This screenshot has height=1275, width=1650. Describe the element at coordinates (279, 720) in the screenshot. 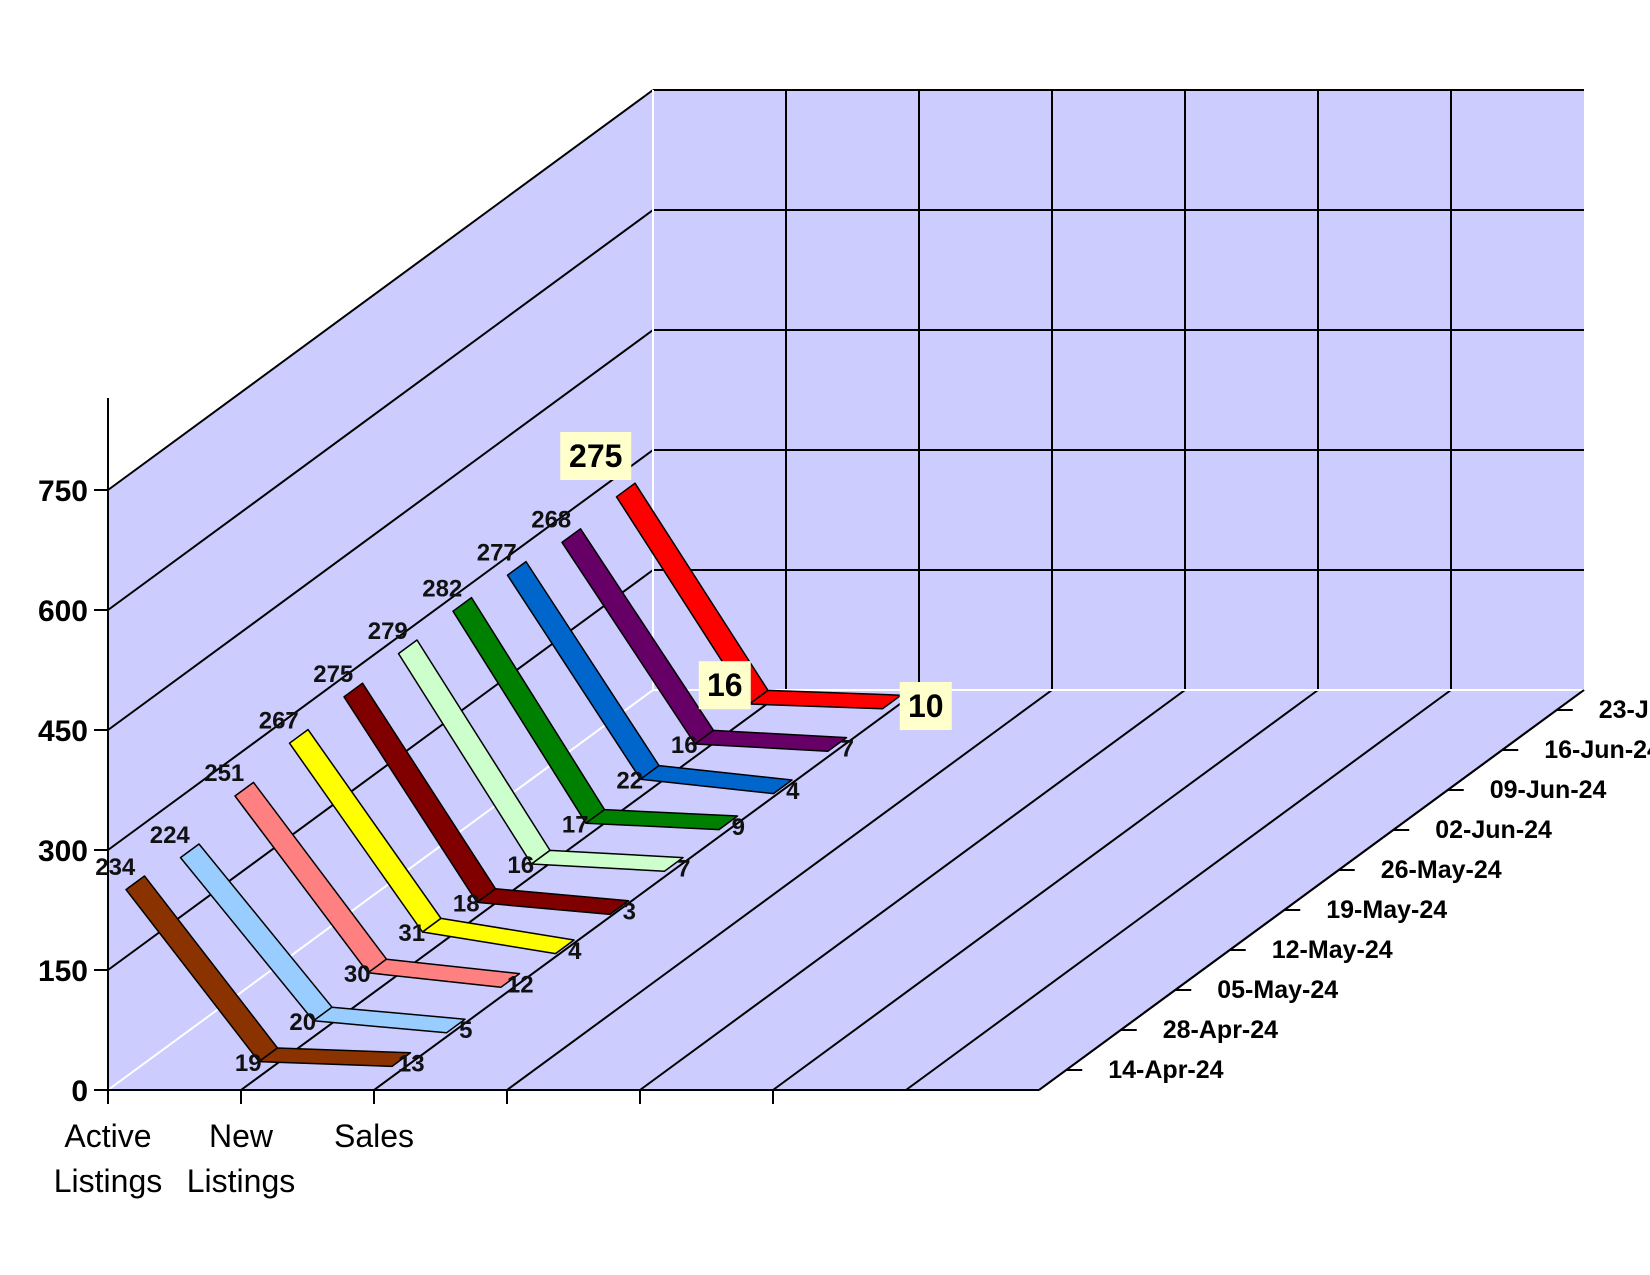

I see `data-label: 267` at that location.